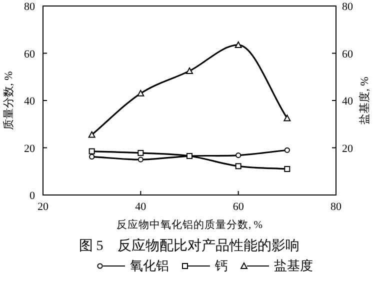 The height and width of the screenshot is (290, 378). Describe the element at coordinates (30, 148) in the screenshot. I see `y-tick-label: 20` at that location.